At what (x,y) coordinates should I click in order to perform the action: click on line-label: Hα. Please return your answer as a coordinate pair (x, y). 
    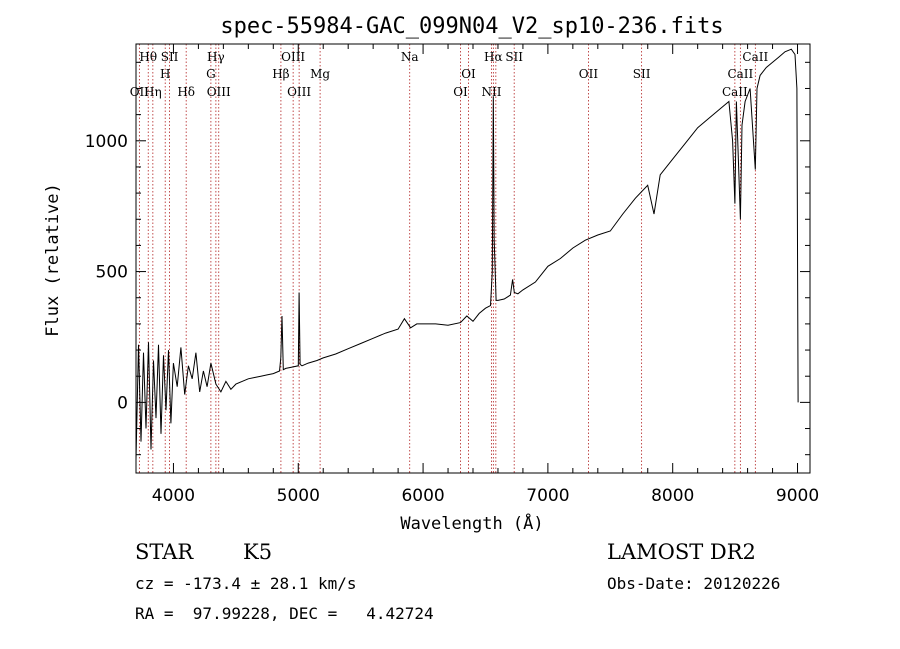
    Looking at the image, I should click on (493, 57).